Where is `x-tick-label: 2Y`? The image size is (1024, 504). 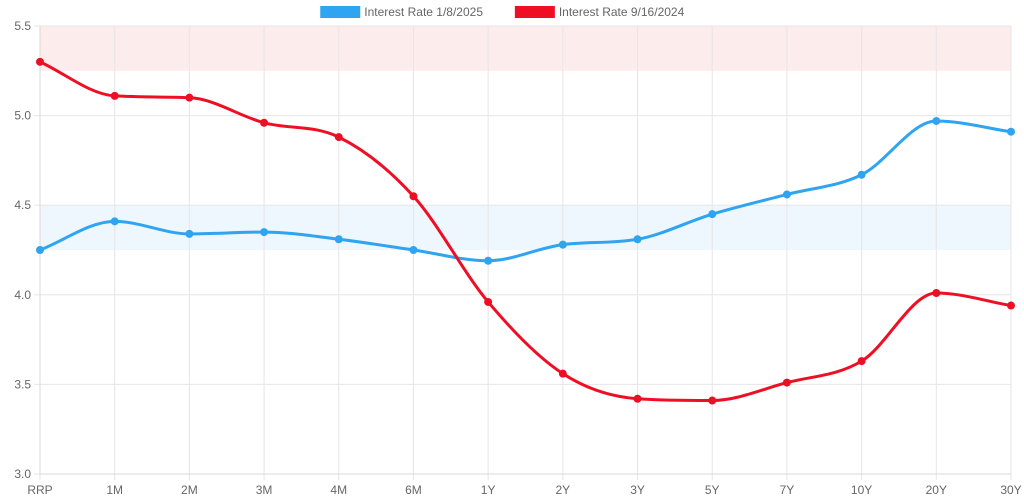 x-tick-label: 2Y is located at coordinates (563, 490).